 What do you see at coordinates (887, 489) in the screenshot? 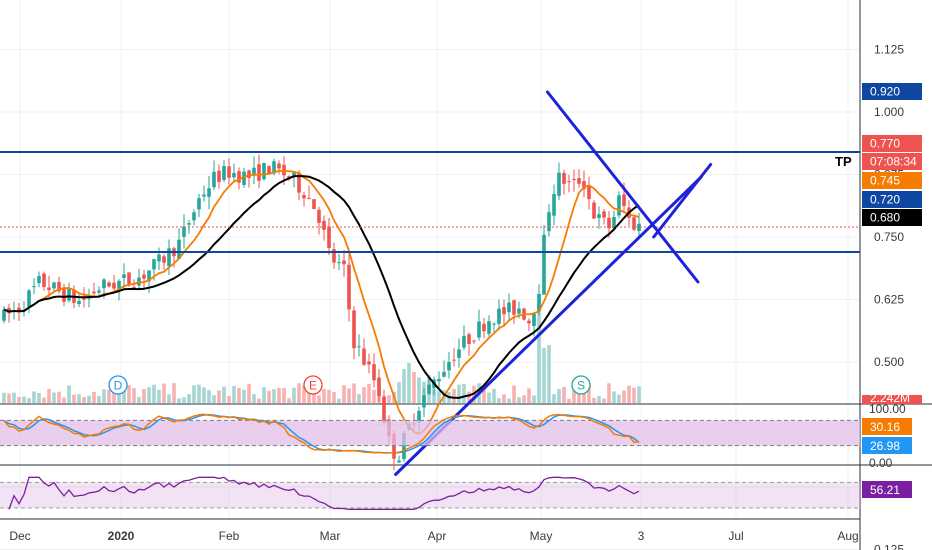
I see `rsi-value-box` at bounding box center [887, 489].